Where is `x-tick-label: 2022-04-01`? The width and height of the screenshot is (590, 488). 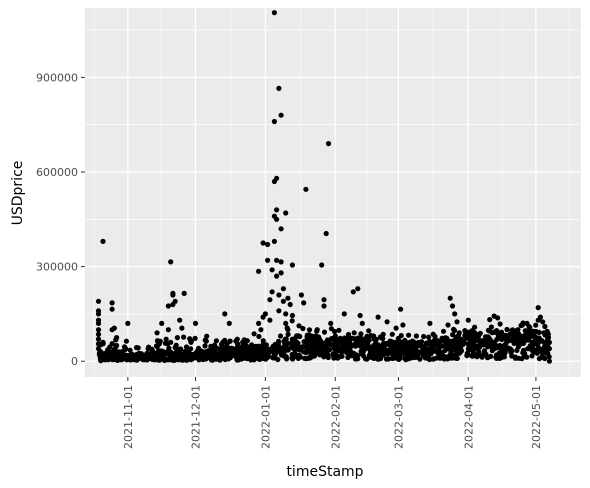
x-tick-label: 2022-04-01 is located at coordinates (468, 417).